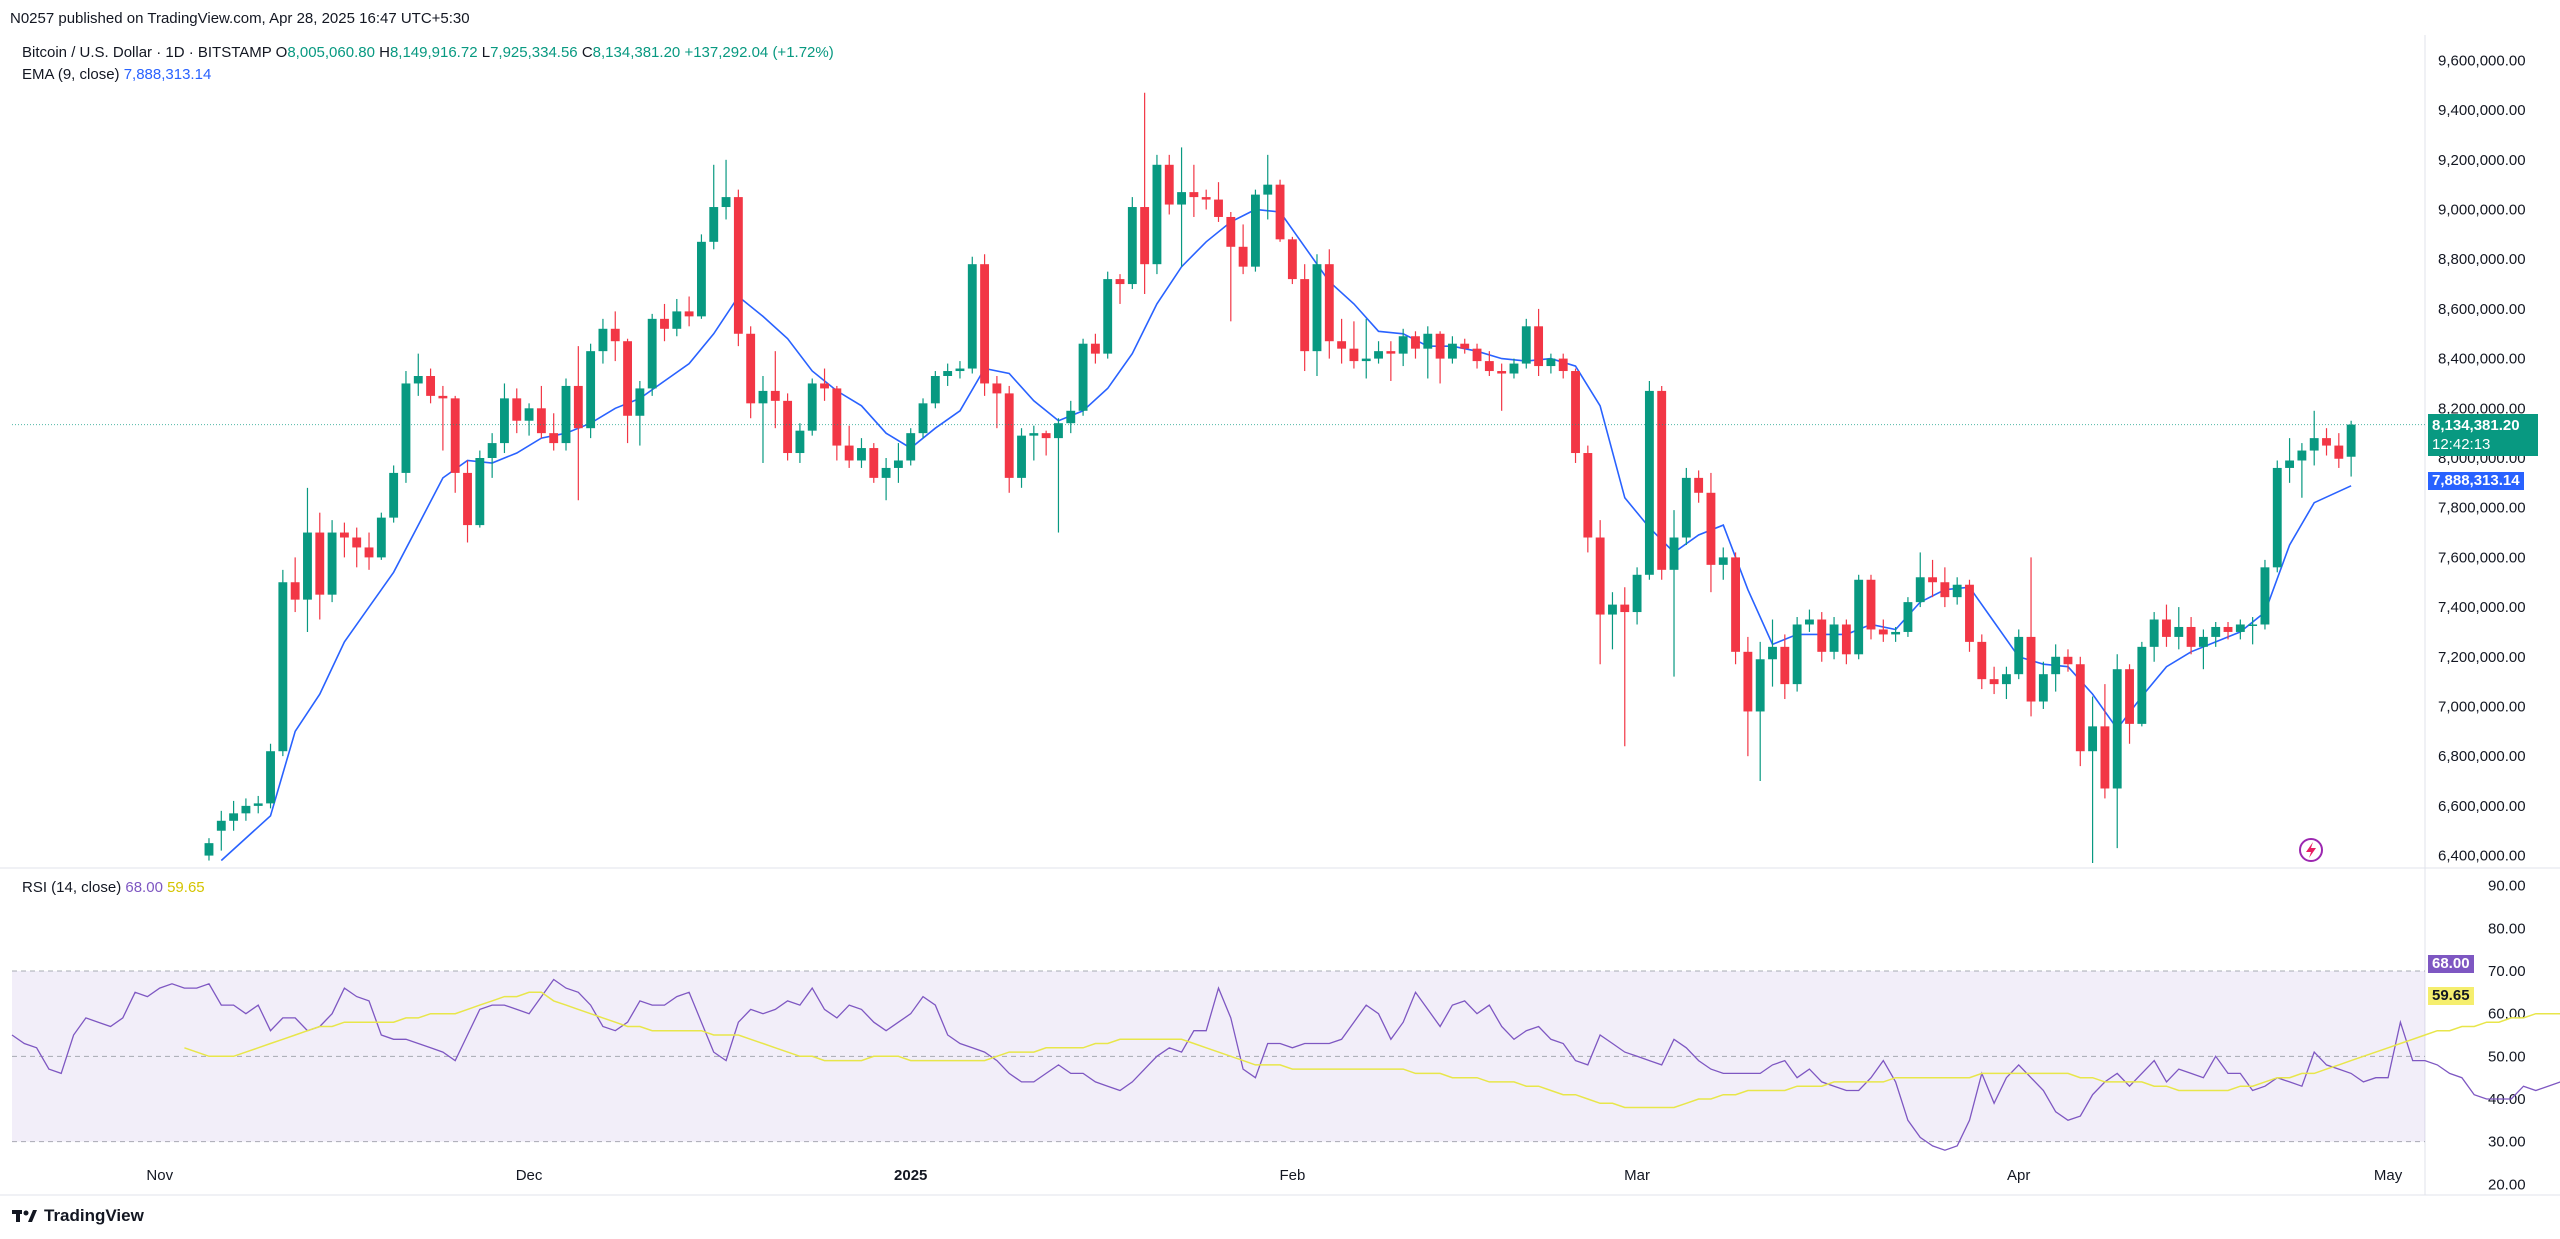 The height and width of the screenshot is (1239, 2560). I want to click on tradingview-logo-icon, so click(24, 1216).